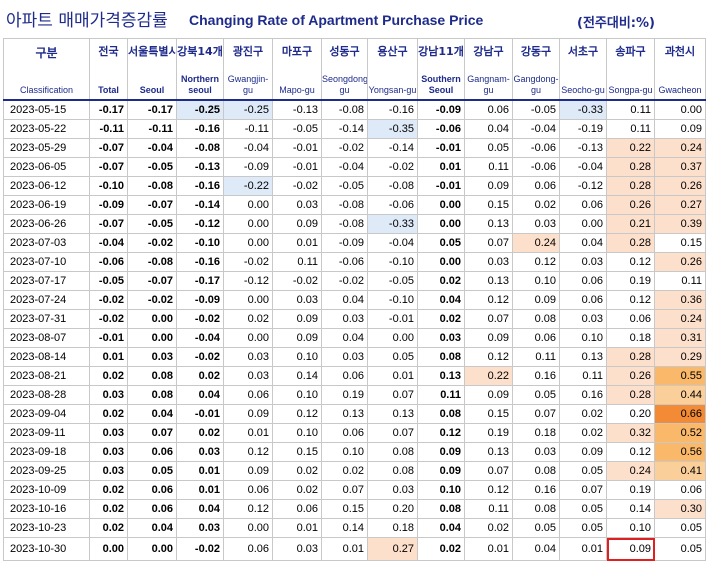 This screenshot has height=561, width=707. What do you see at coordinates (46, 319) in the screenshot?
I see `row-date-cell: 2023-07-31` at bounding box center [46, 319].